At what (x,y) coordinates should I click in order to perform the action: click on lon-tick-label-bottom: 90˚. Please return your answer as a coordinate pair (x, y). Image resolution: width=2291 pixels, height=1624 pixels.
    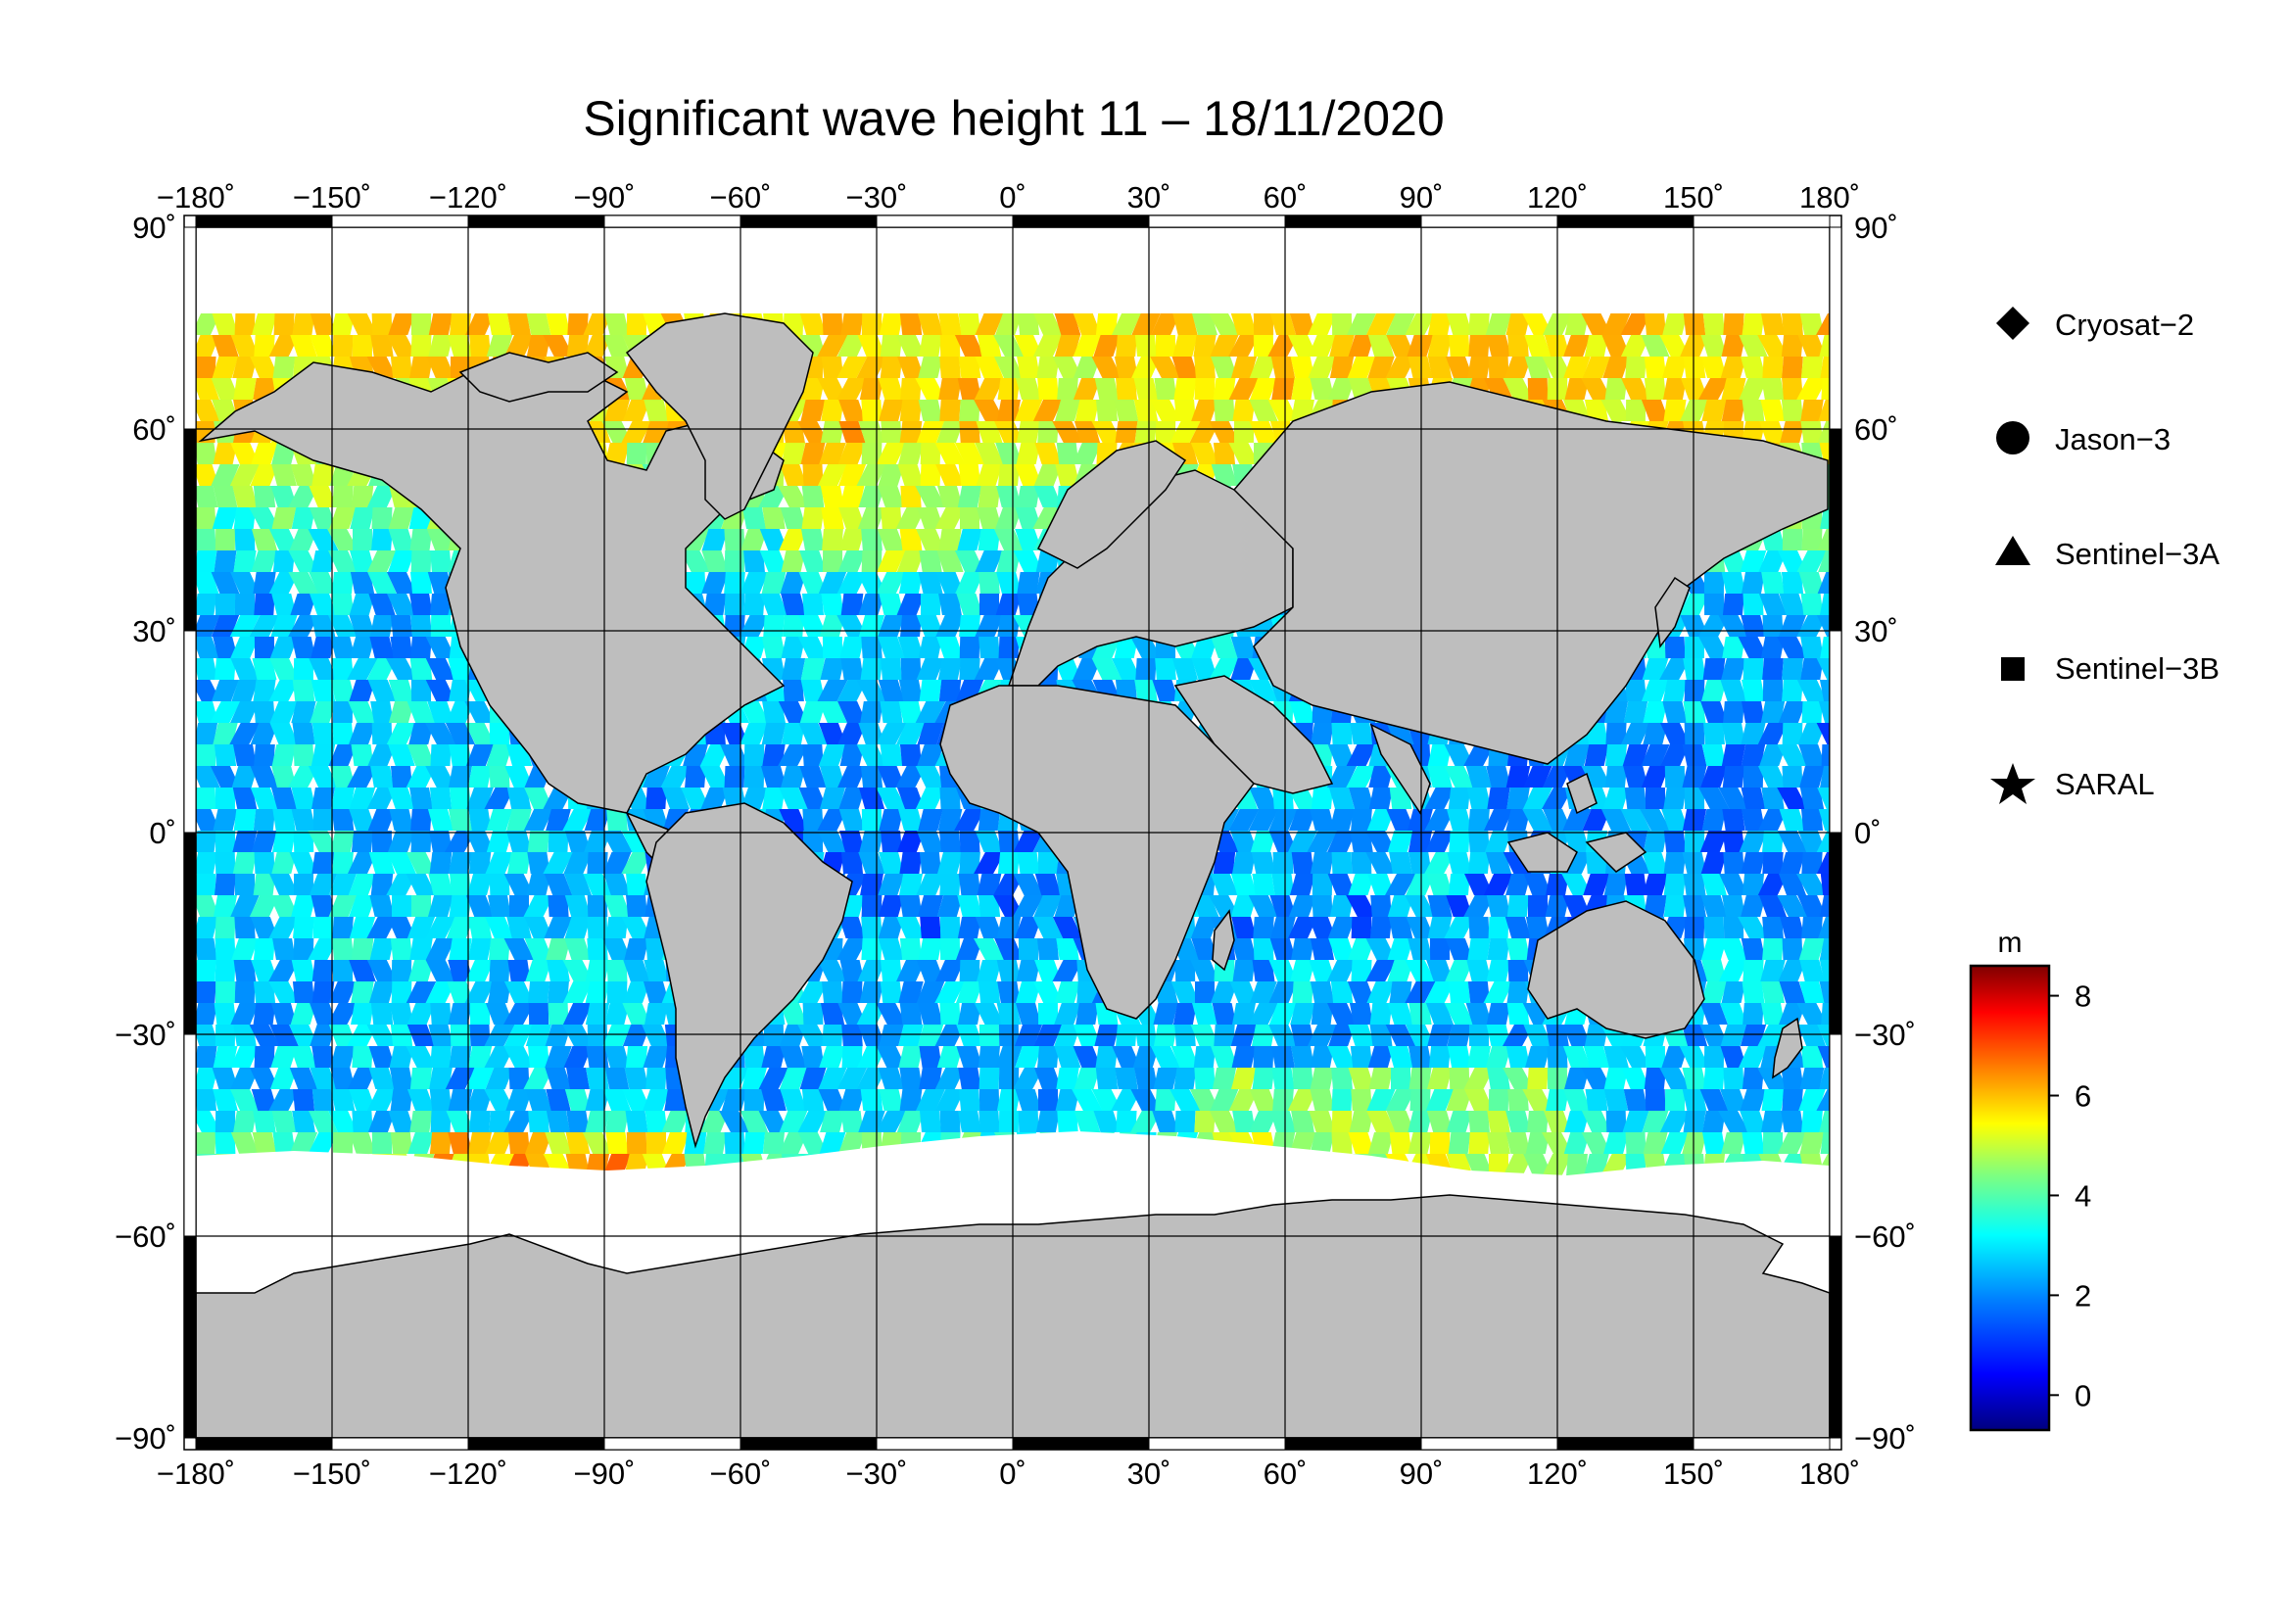
    Looking at the image, I should click on (1422, 1474).